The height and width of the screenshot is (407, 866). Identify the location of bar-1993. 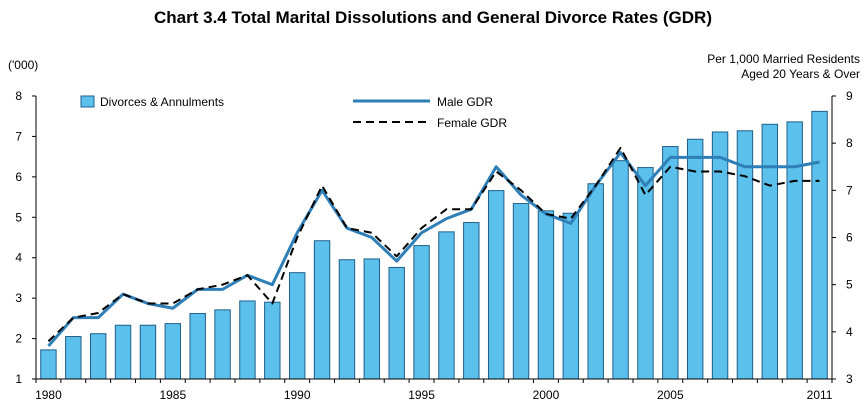
(372, 319).